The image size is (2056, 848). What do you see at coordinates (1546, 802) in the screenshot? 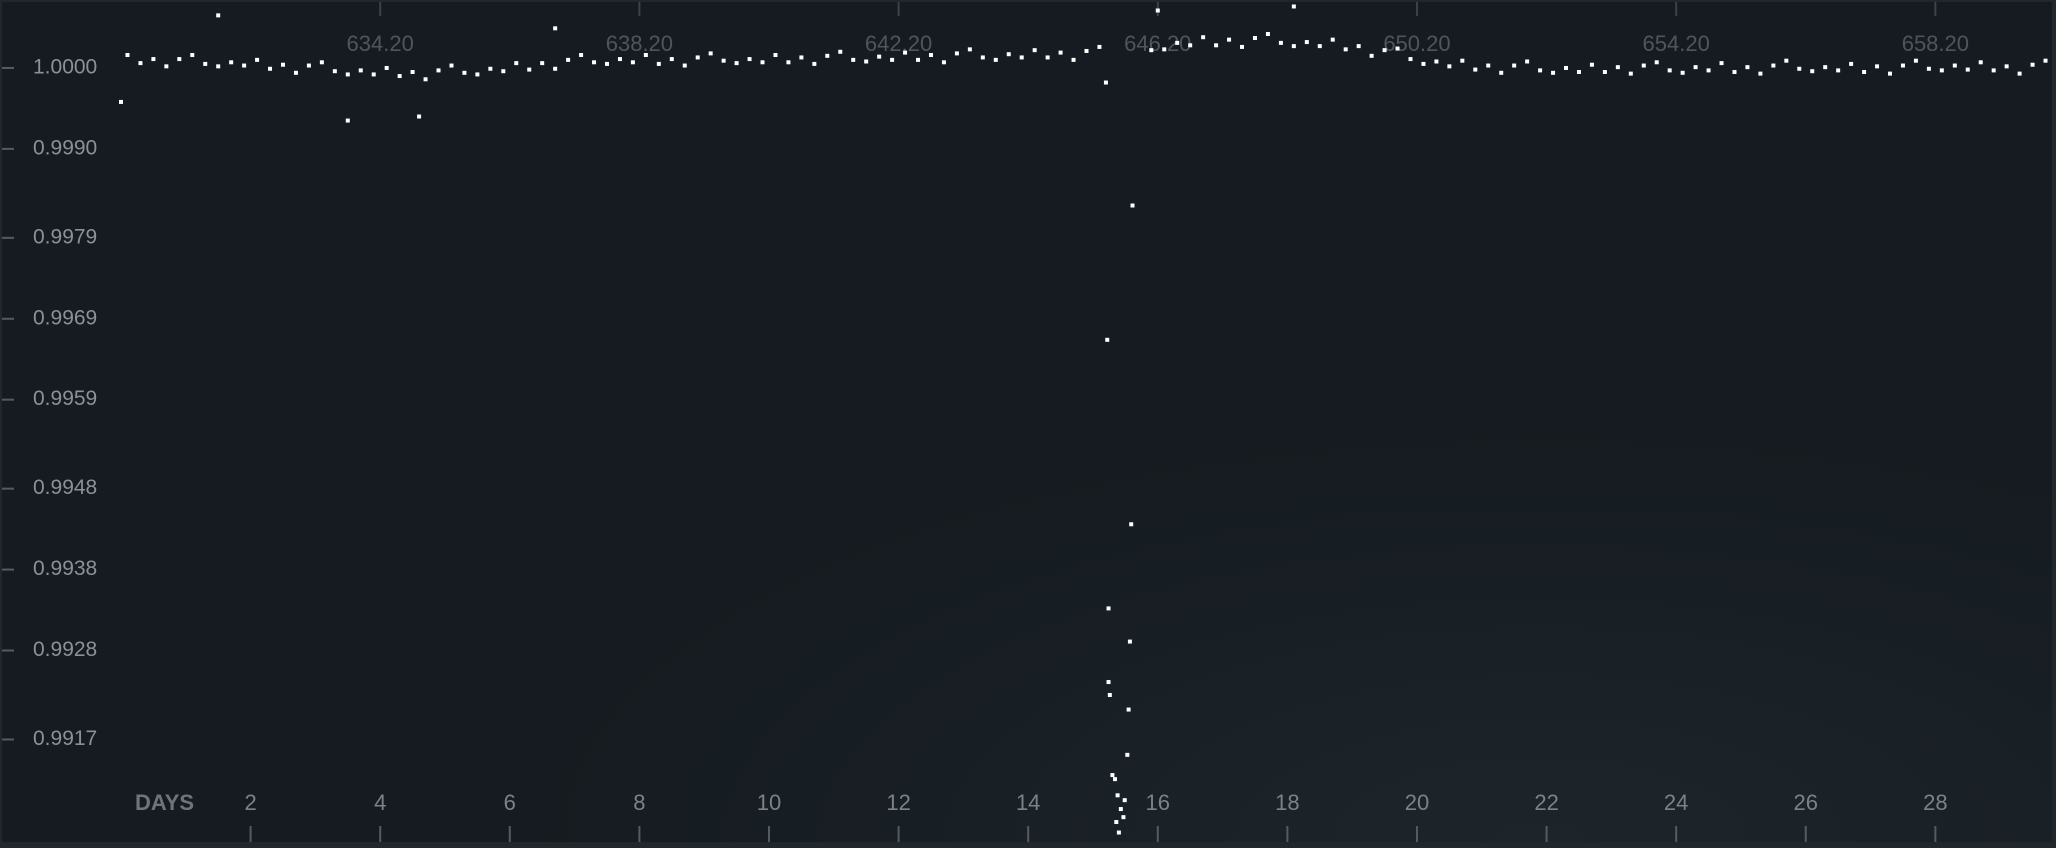
I see `x-tick-label: 22` at bounding box center [1546, 802].